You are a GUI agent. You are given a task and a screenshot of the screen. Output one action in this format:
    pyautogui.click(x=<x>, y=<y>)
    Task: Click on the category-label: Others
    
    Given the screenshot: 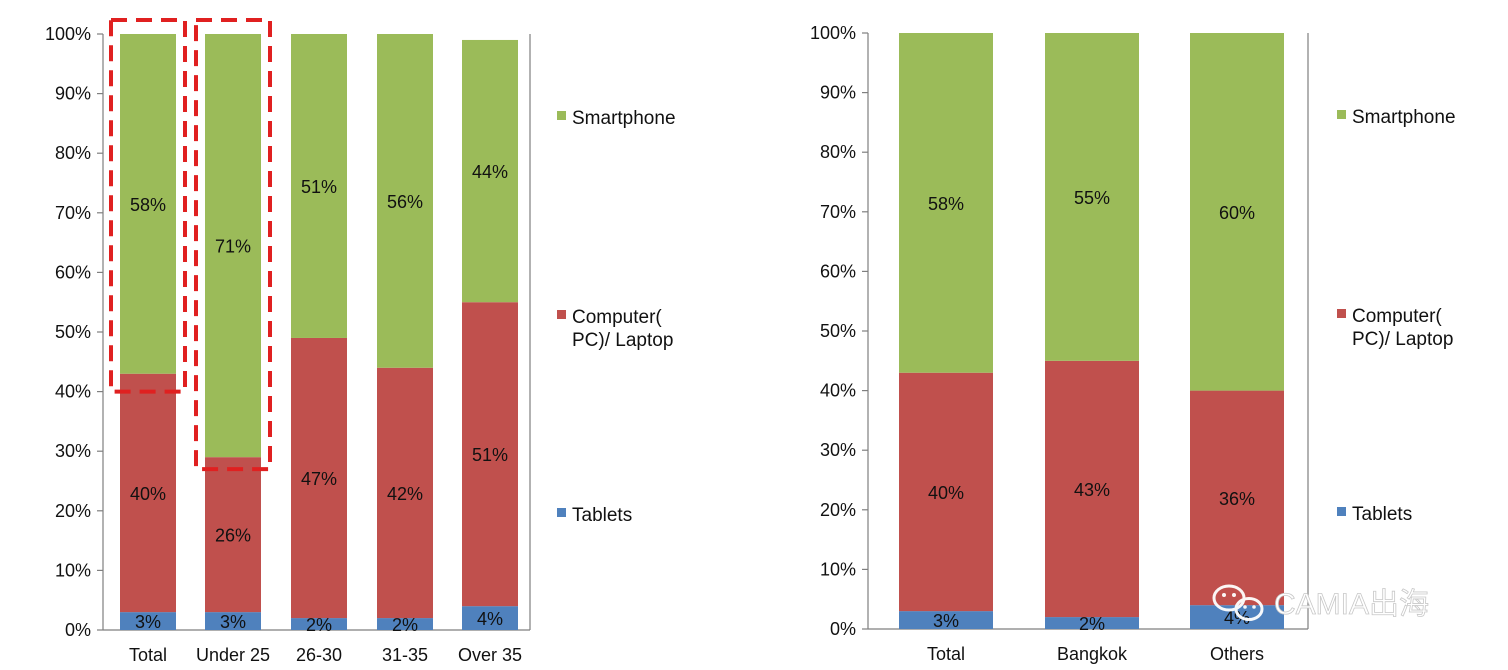 What is the action you would take?
    pyautogui.click(x=1237, y=654)
    